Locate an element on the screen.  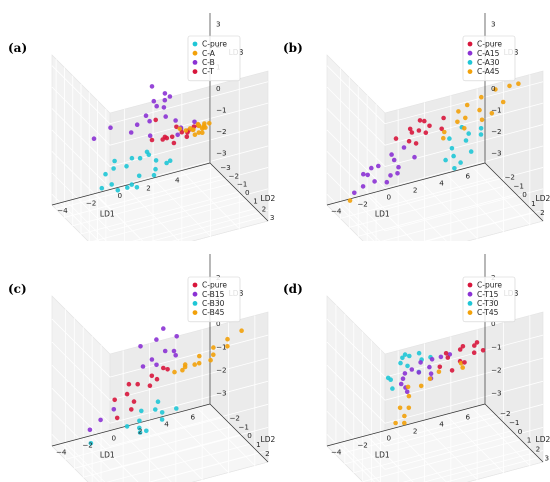
tick-label-x: −4 is located at coordinates (62, 210).